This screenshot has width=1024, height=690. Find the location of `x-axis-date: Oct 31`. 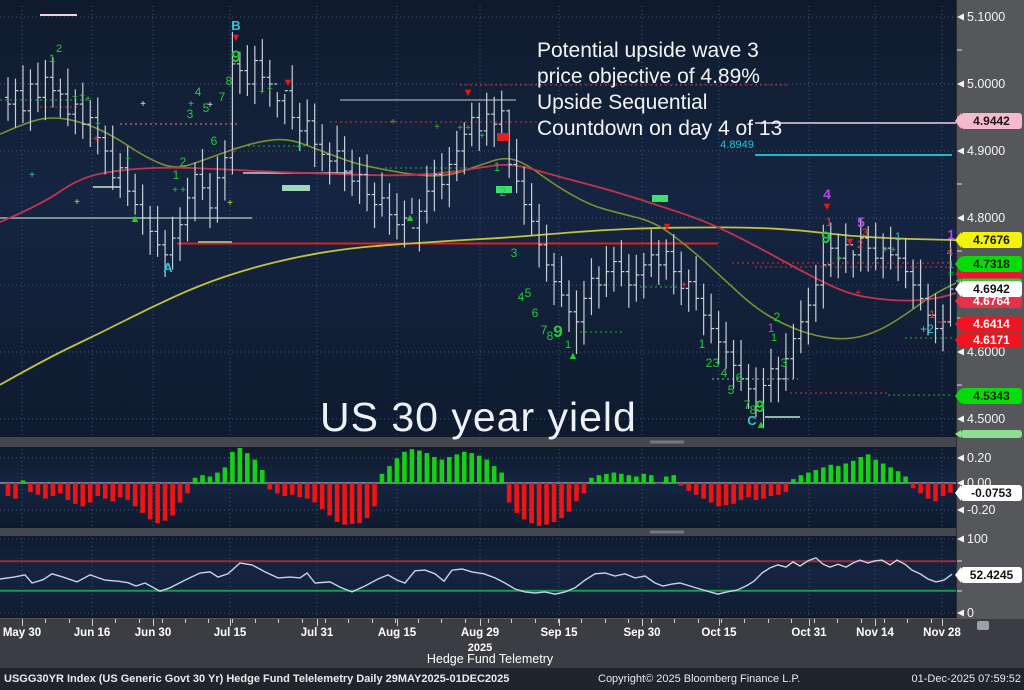

x-axis-date: Oct 31 is located at coordinates (809, 633).